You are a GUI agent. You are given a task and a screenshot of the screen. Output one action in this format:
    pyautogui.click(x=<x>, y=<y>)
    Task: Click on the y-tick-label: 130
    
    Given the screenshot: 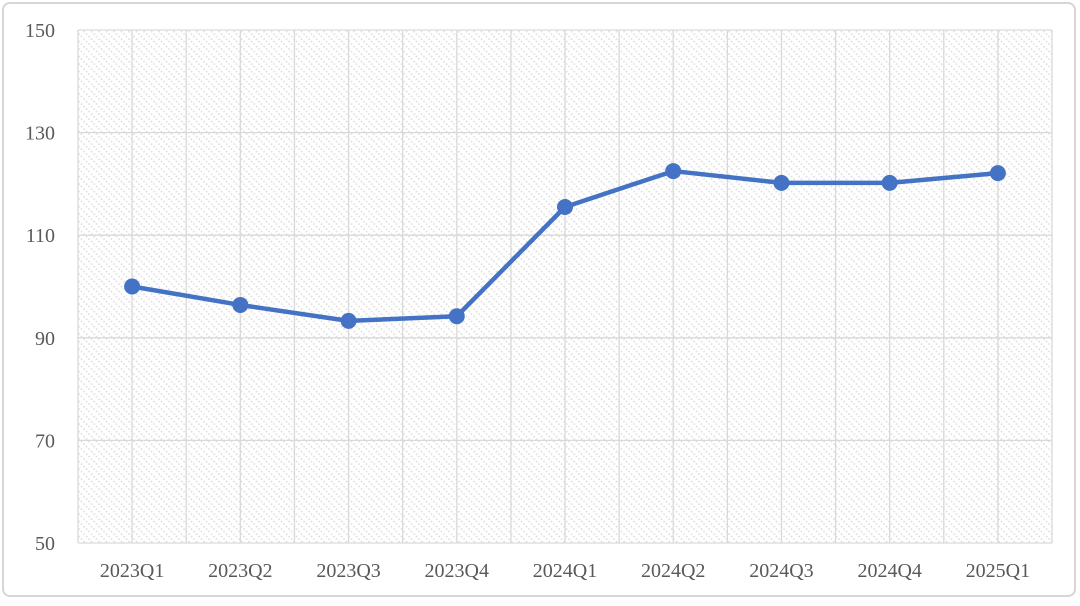 What is the action you would take?
    pyautogui.click(x=40, y=134)
    